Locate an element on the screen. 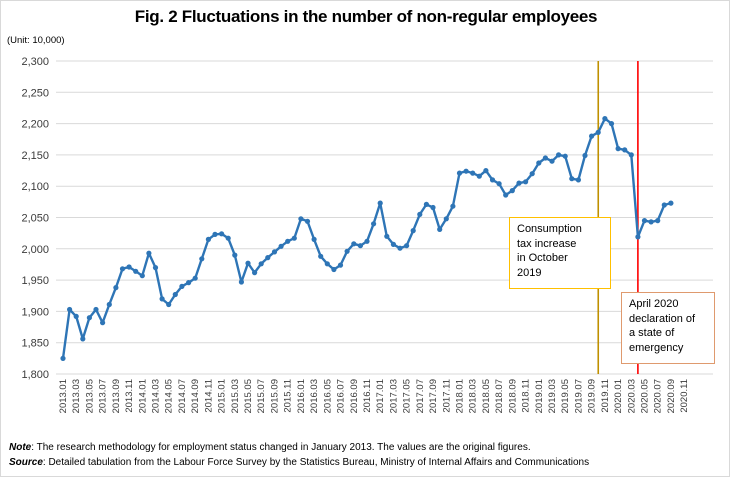 Image resolution: width=730 pixels, height=477 pixels. svg-text: 2015.05 is located at coordinates (248, 396).